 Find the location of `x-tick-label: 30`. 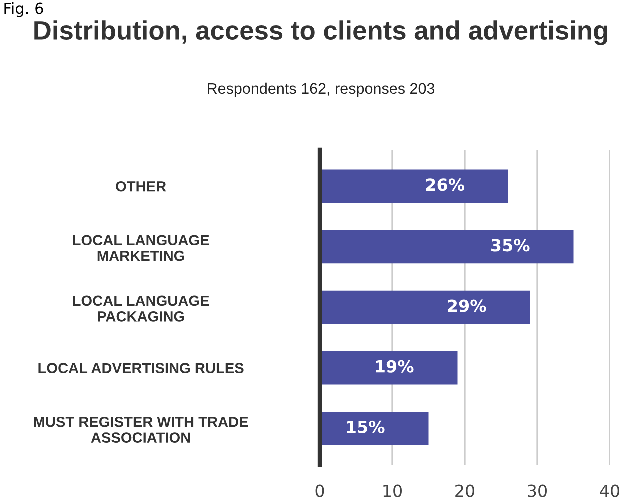

x-tick-label: 30 is located at coordinates (537, 491).